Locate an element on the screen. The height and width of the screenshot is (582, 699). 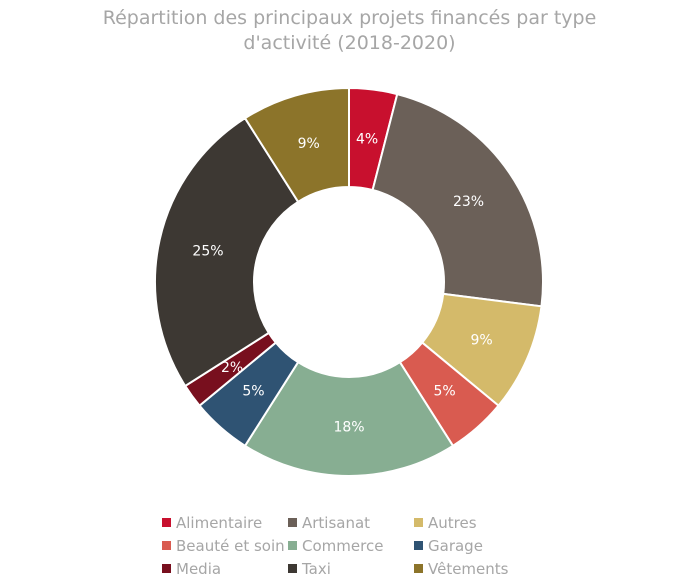
data-label: 18% is located at coordinates (348, 428).